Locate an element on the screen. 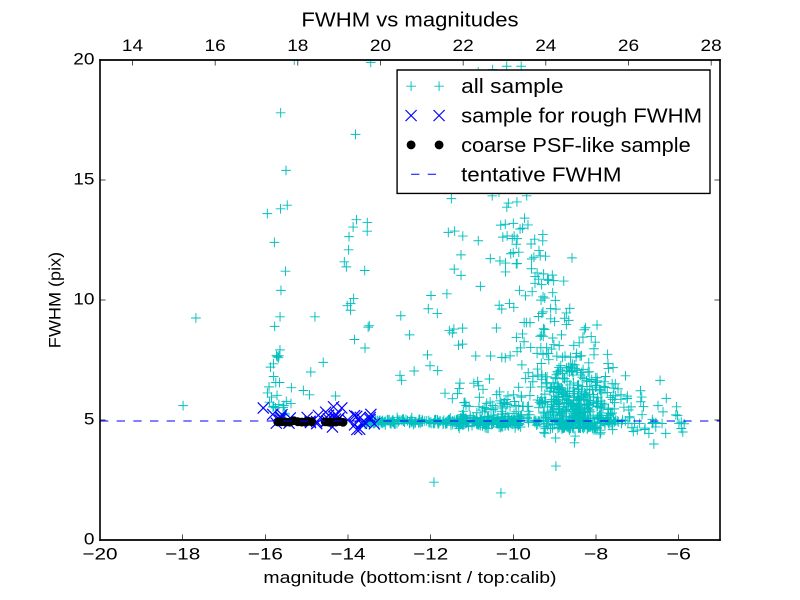 The width and height of the screenshot is (800, 600). svg-text: 0 is located at coordinates (89, 539).